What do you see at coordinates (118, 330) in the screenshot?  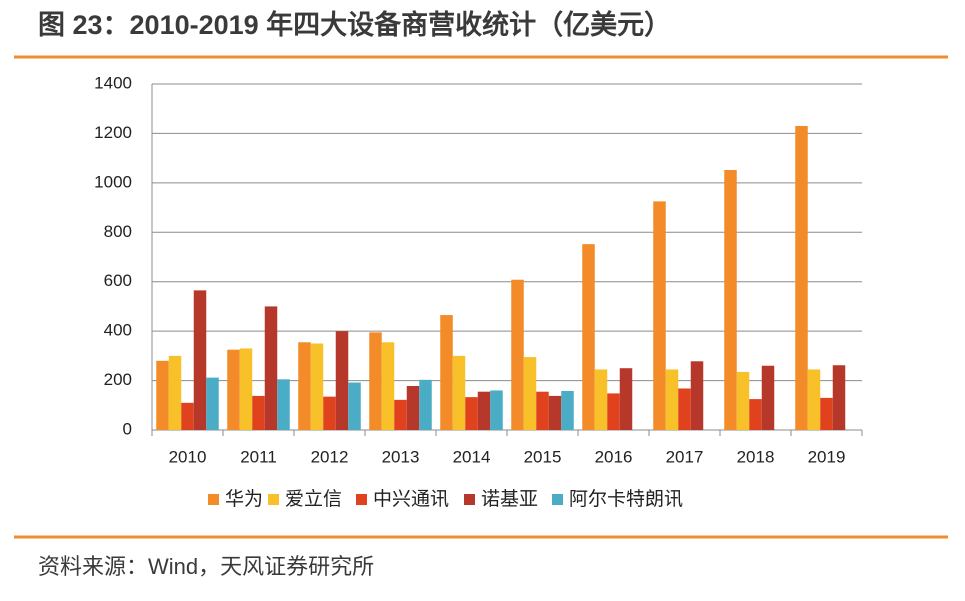 I see `y-tick-label: 400` at bounding box center [118, 330].